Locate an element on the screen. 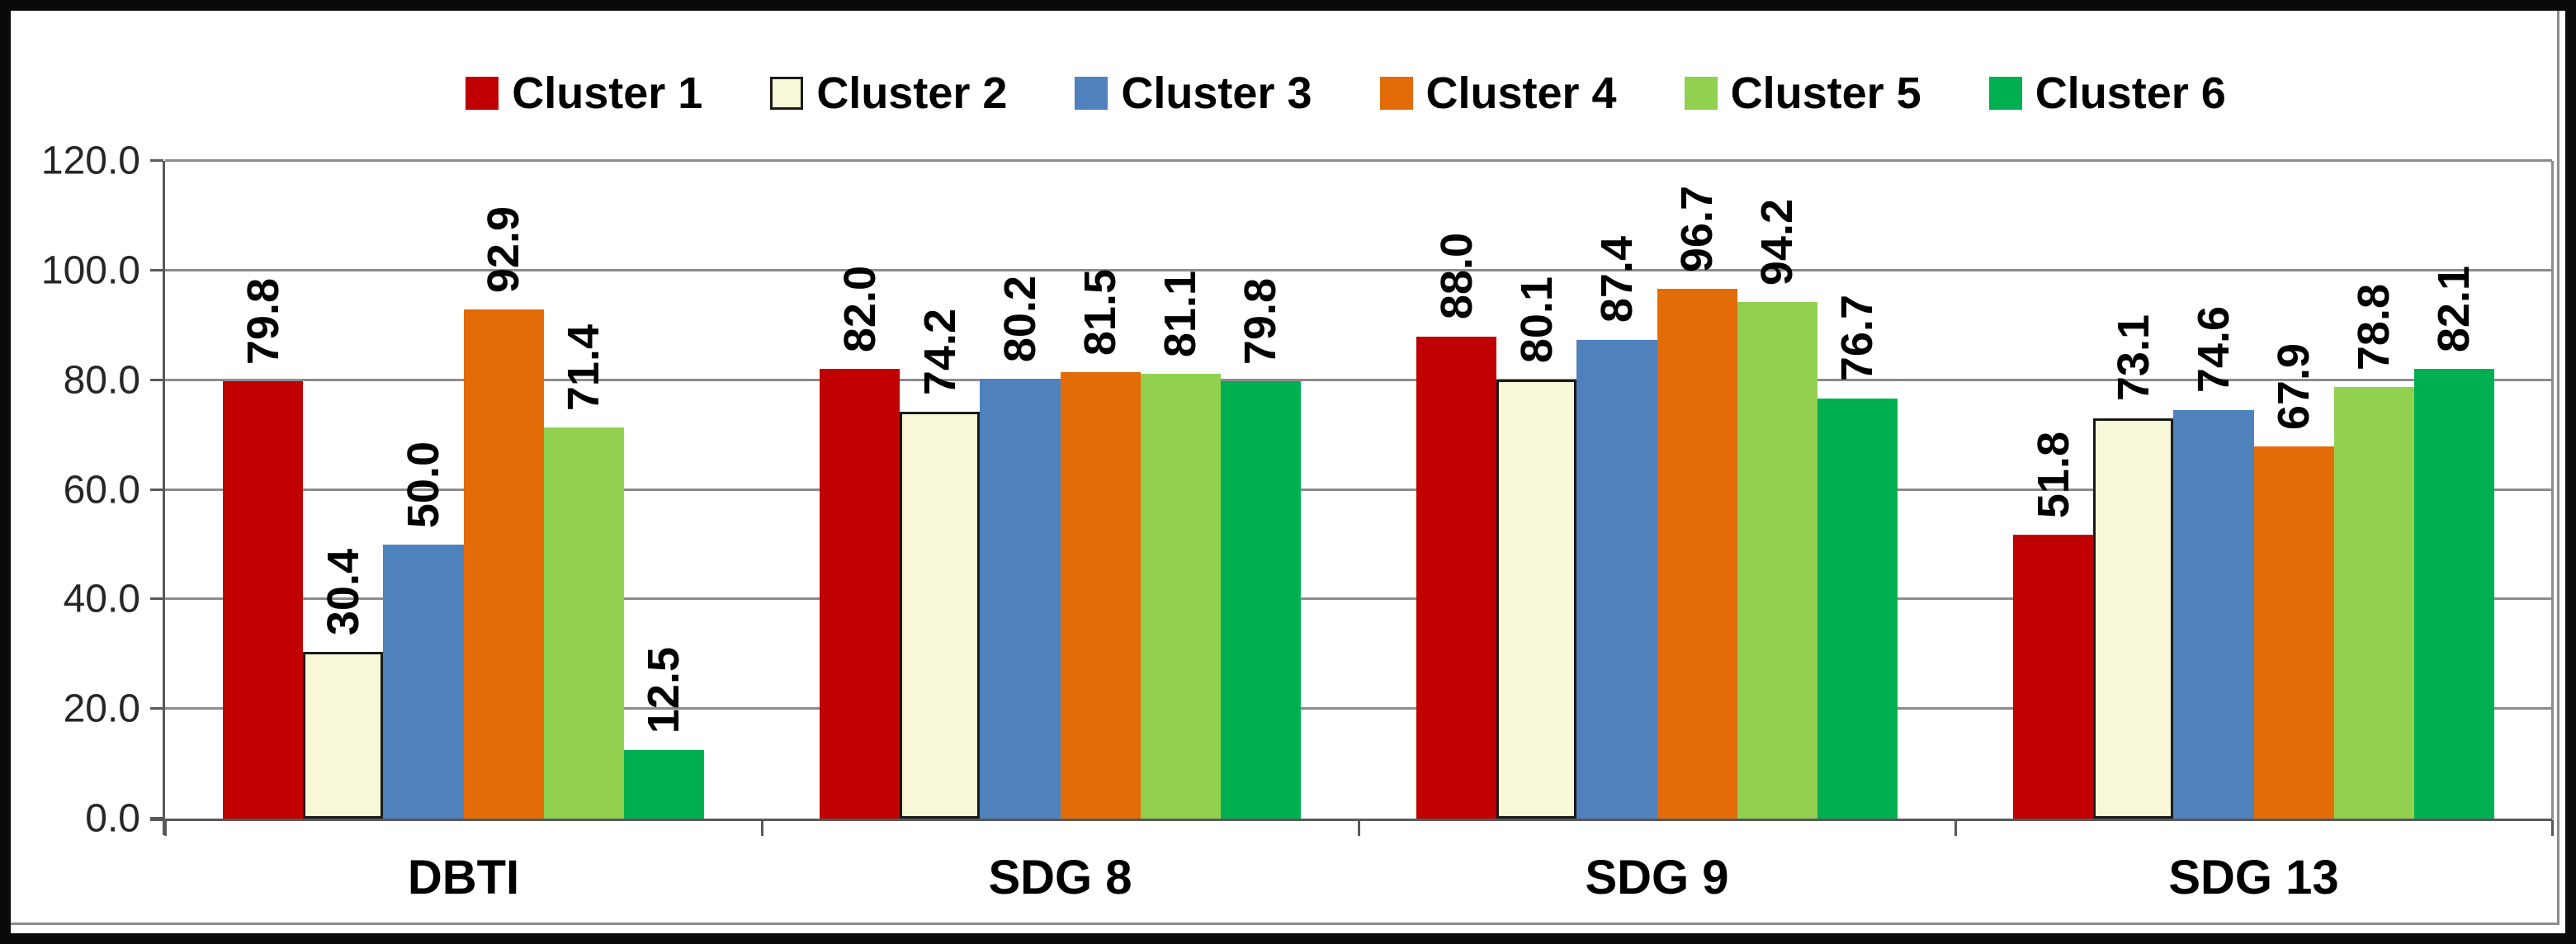 The height and width of the screenshot is (944, 2576). legend-item: Cluster 3 is located at coordinates (1193, 94).